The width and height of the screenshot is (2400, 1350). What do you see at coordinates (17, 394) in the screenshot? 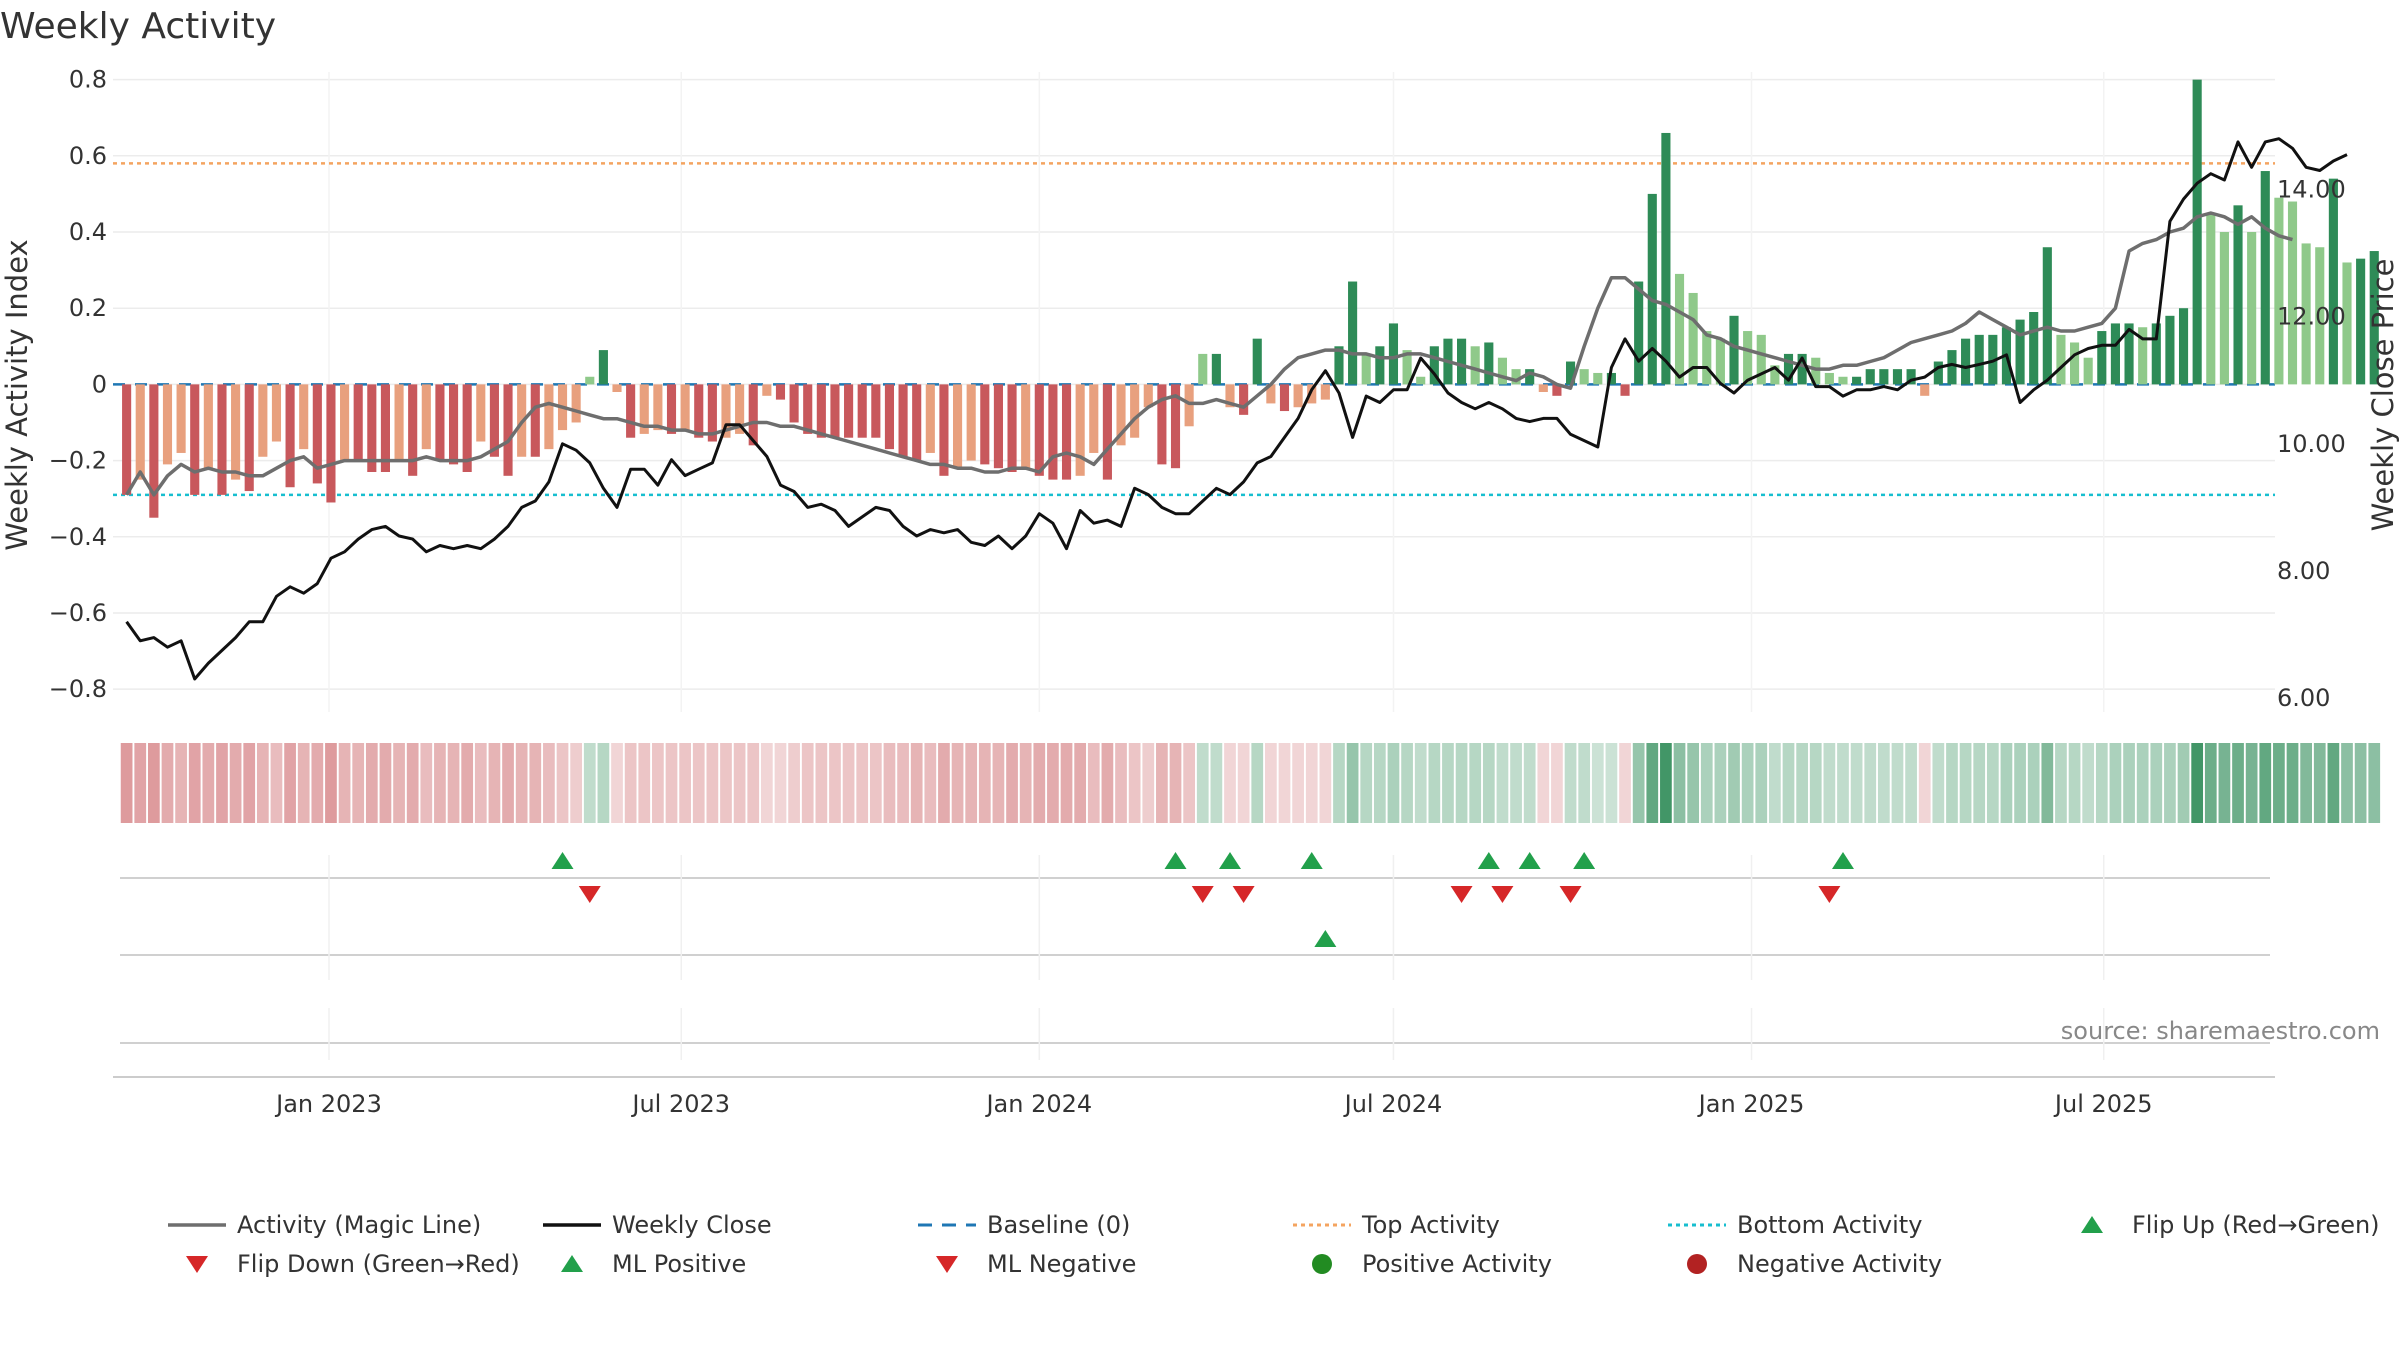
I see `y-axis-title: Weekly Activity Index` at bounding box center [17, 394].